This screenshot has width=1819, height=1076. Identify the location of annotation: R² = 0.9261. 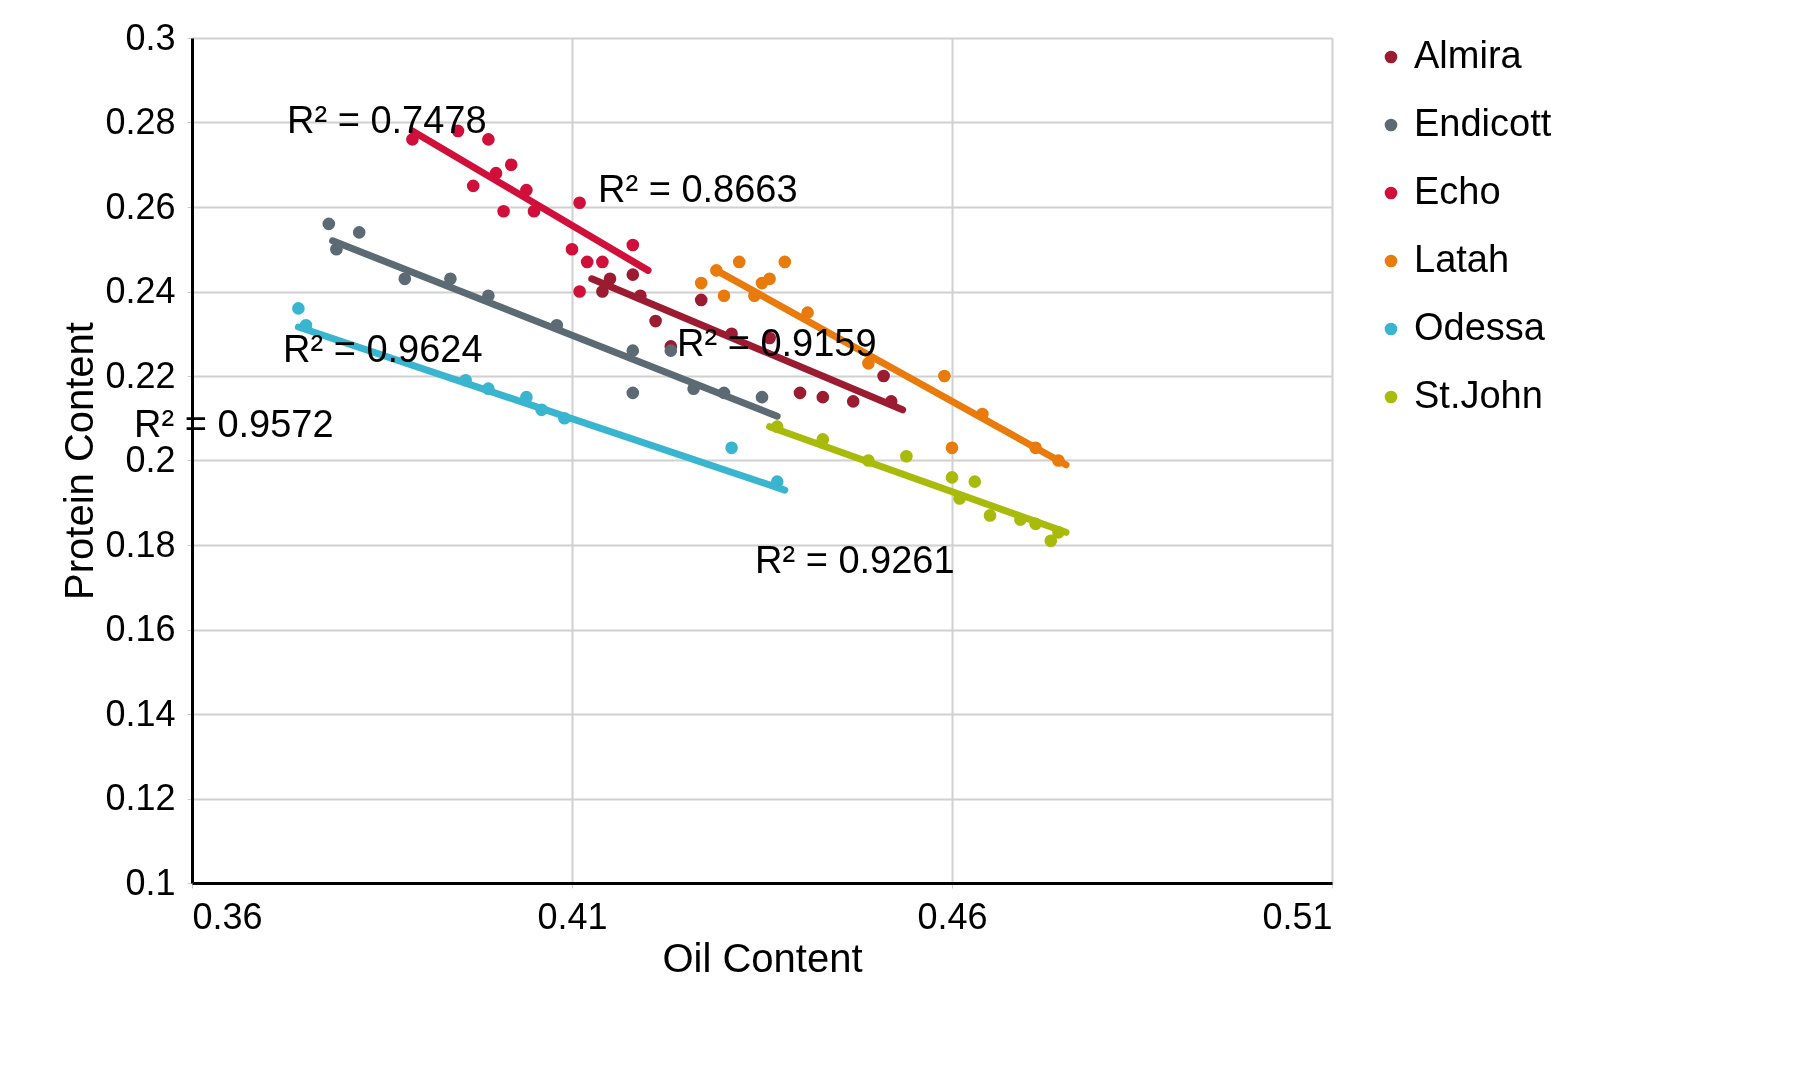
(855, 560).